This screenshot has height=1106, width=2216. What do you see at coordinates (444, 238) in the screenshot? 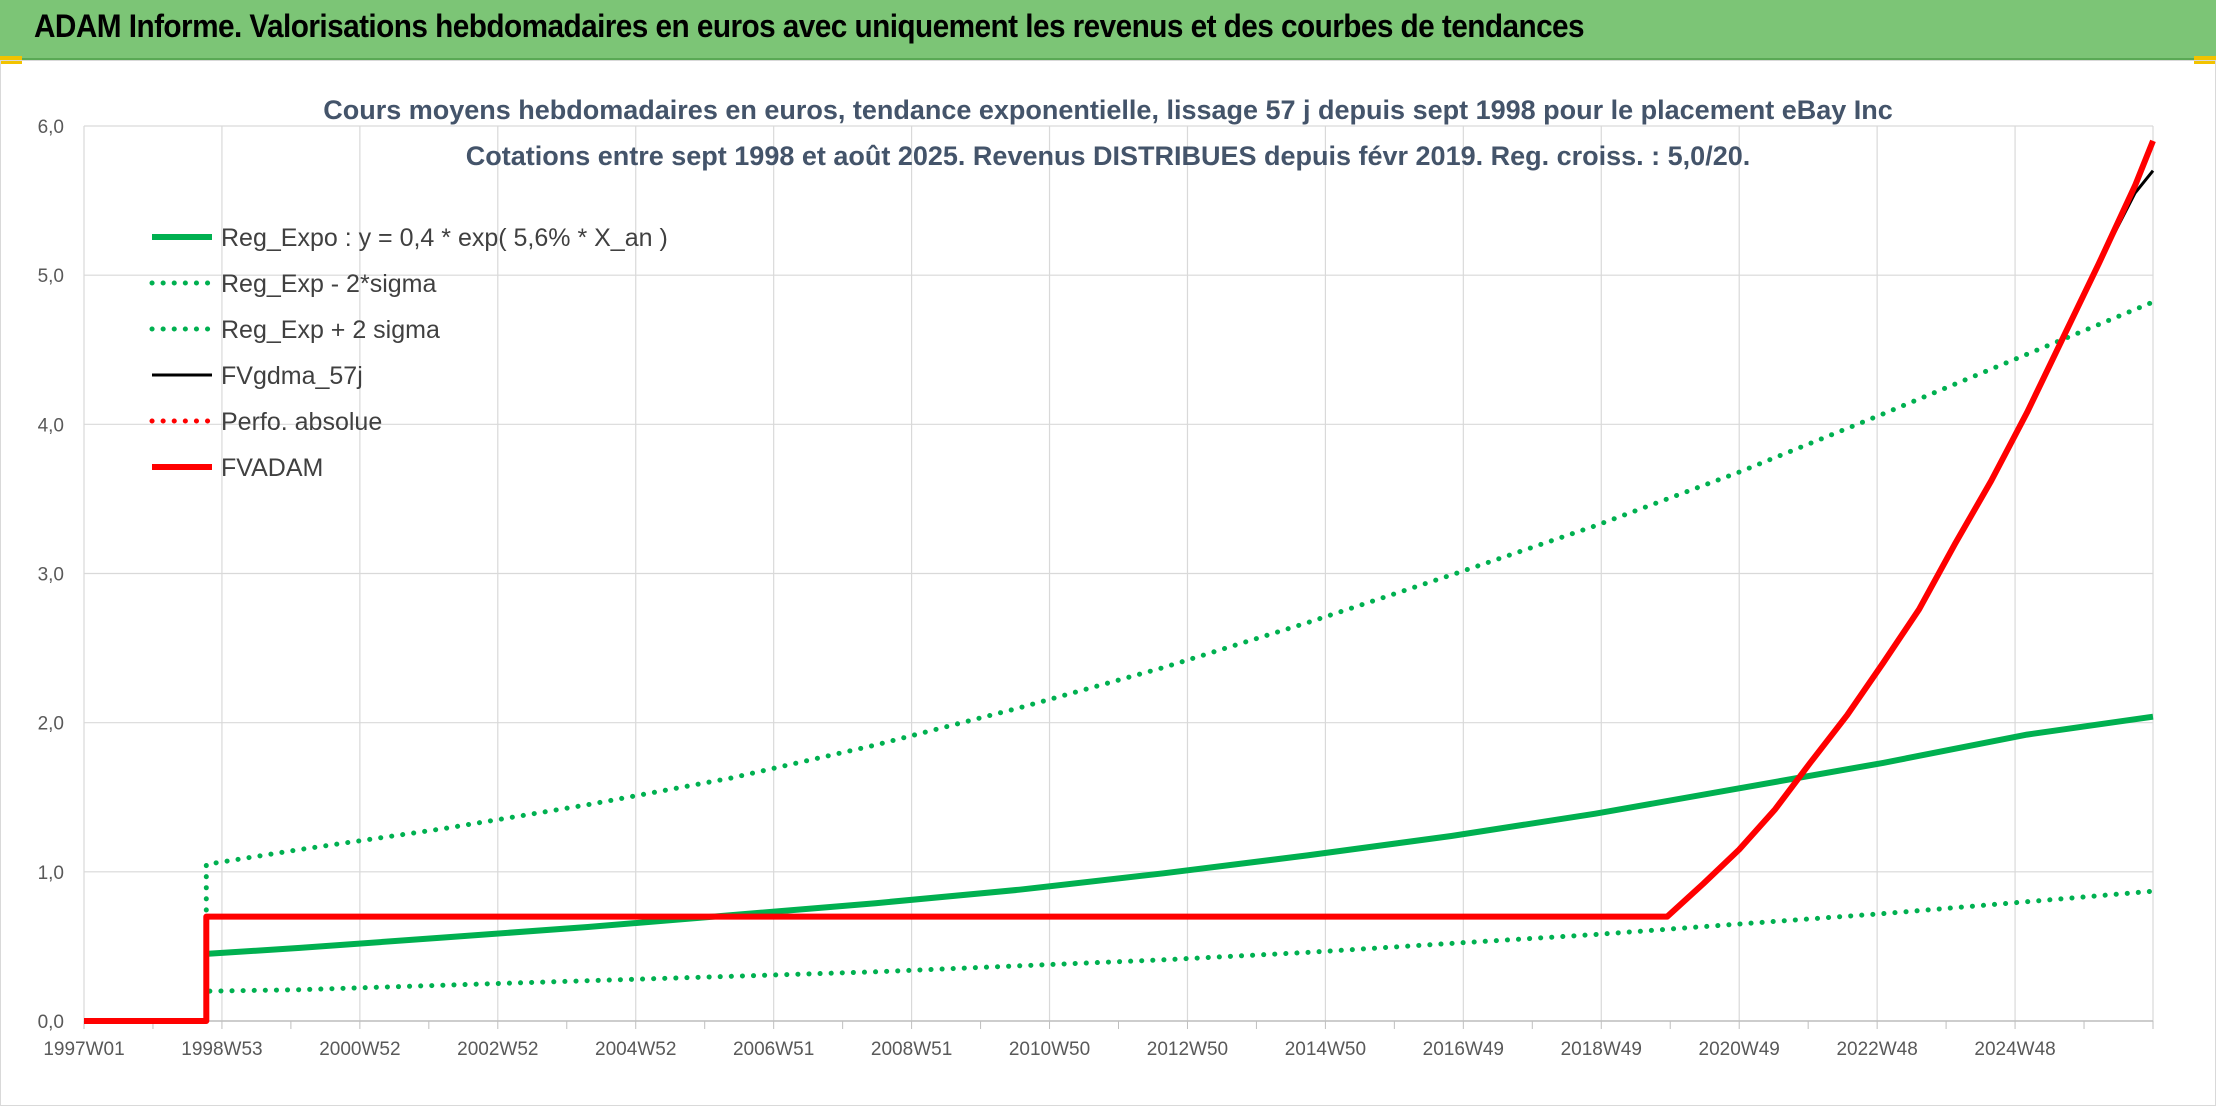
I see `legend-label: Reg_Expo : y = 0,4 * exp( 5,6% * X_an )` at bounding box center [444, 238].